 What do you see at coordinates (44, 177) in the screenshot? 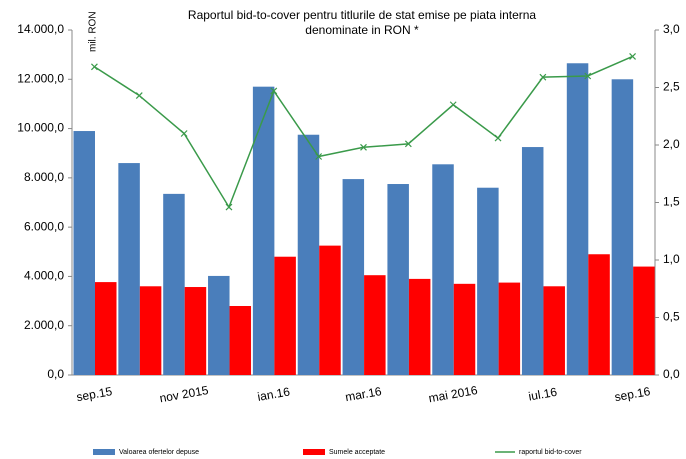
I see `y-tick-label: 8.000,0` at bounding box center [44, 177].